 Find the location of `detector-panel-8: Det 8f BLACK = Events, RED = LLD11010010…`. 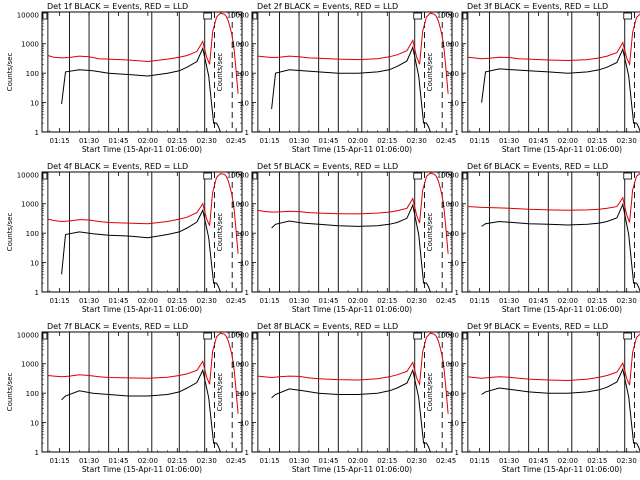

detector-panel-8: Det 8f BLACK = Events, RED = LLD11010010… is located at coordinates (336, 398).